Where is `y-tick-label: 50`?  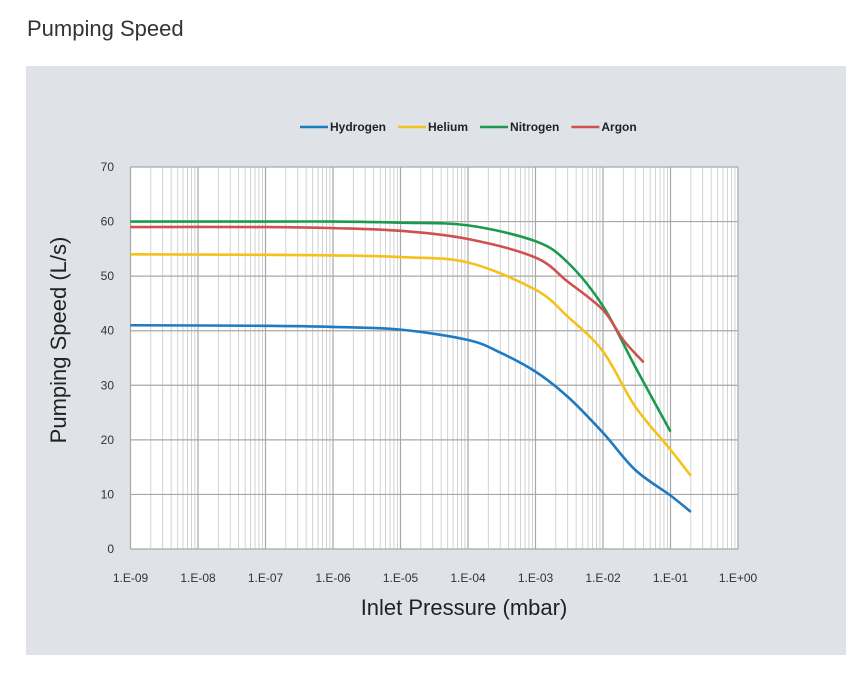
y-tick-label: 50 is located at coordinates (108, 276).